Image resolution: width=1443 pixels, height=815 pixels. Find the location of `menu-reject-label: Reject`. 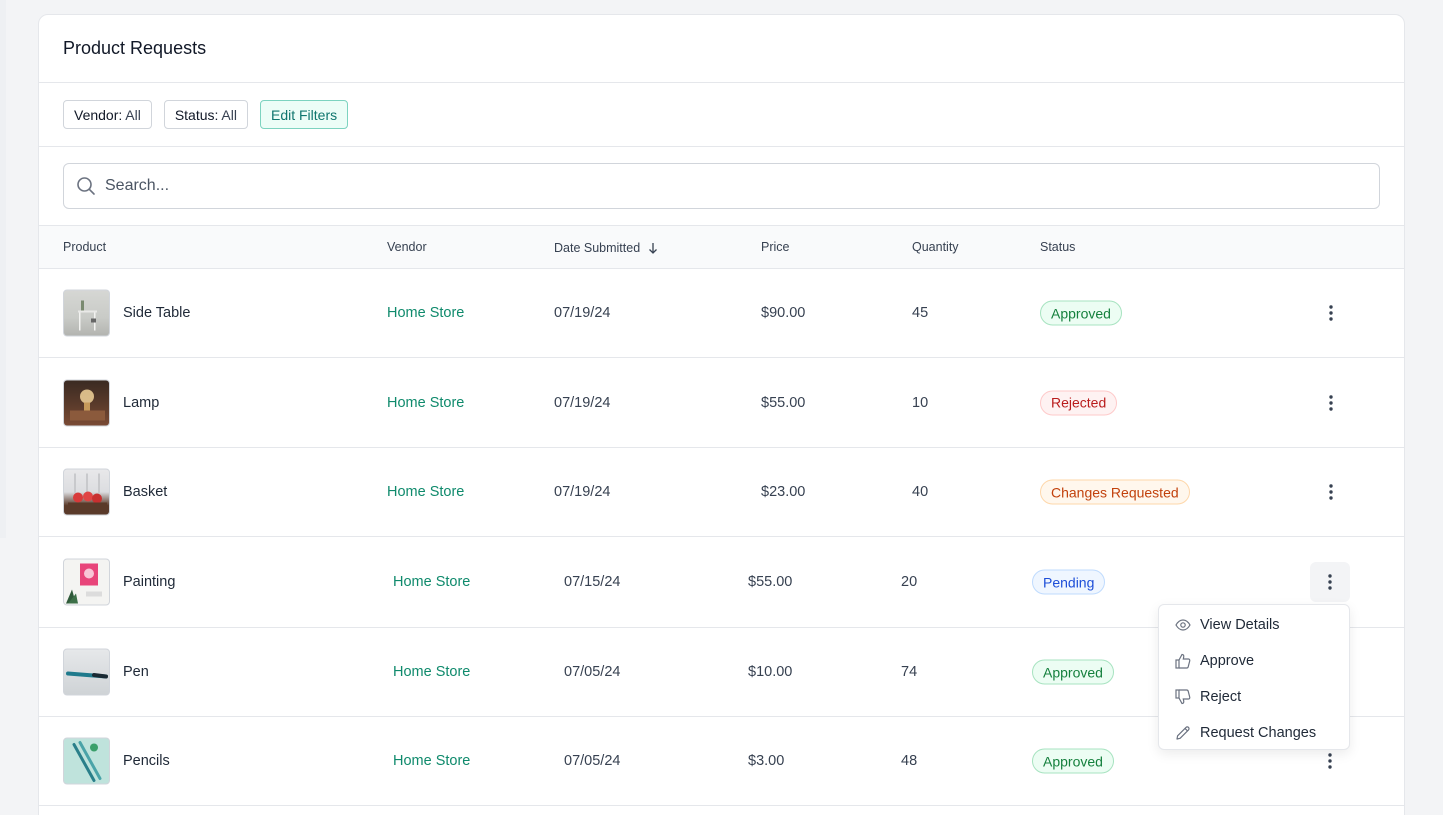

menu-reject-label: Reject is located at coordinates (1221, 697).